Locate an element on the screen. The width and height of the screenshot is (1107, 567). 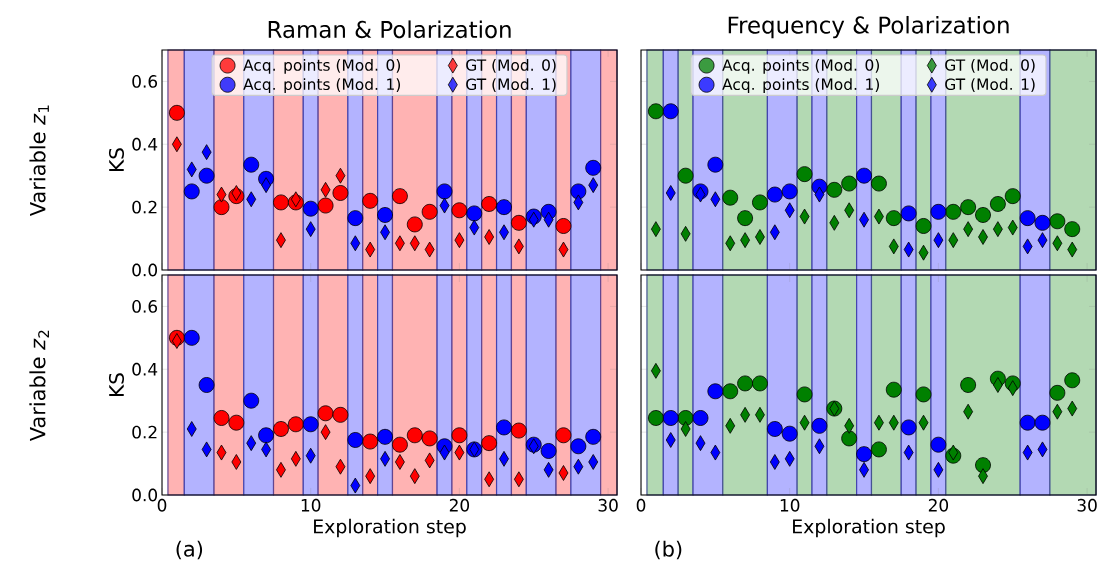
text: (b) is located at coordinates (668, 550).